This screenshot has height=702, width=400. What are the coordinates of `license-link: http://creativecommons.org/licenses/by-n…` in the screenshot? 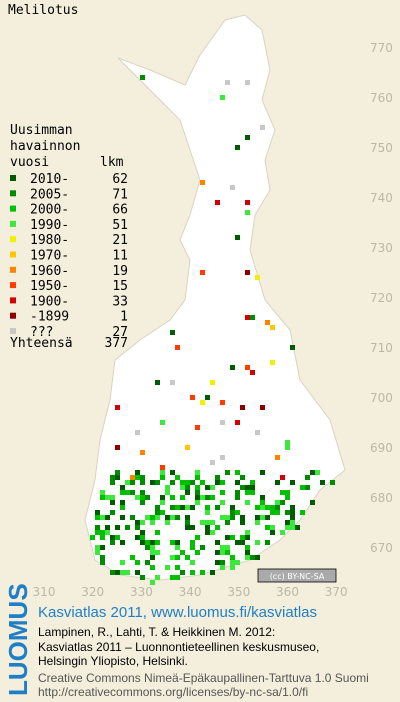 It's located at (173, 692).